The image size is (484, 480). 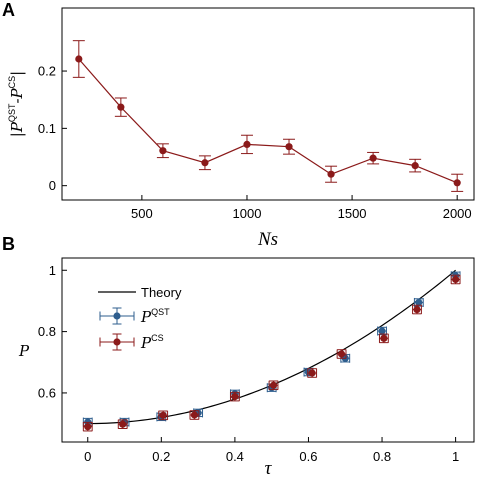 I want to click on ylabel-a-minus: -, so click(x=17, y=100).